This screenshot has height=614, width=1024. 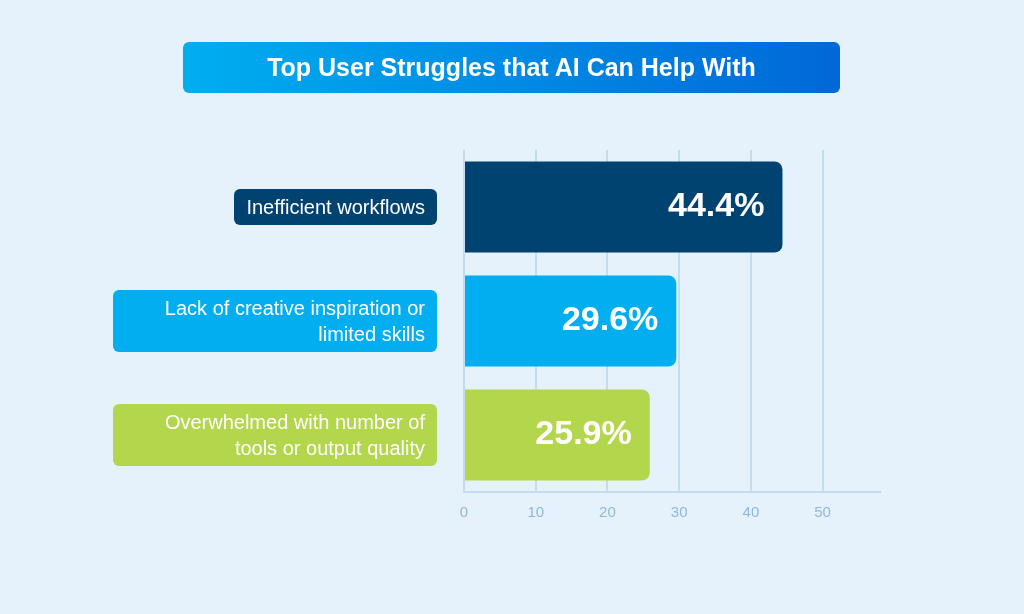 I want to click on y-tick-label: Lack of creative inspiration or limited skills, so click(x=275, y=321).